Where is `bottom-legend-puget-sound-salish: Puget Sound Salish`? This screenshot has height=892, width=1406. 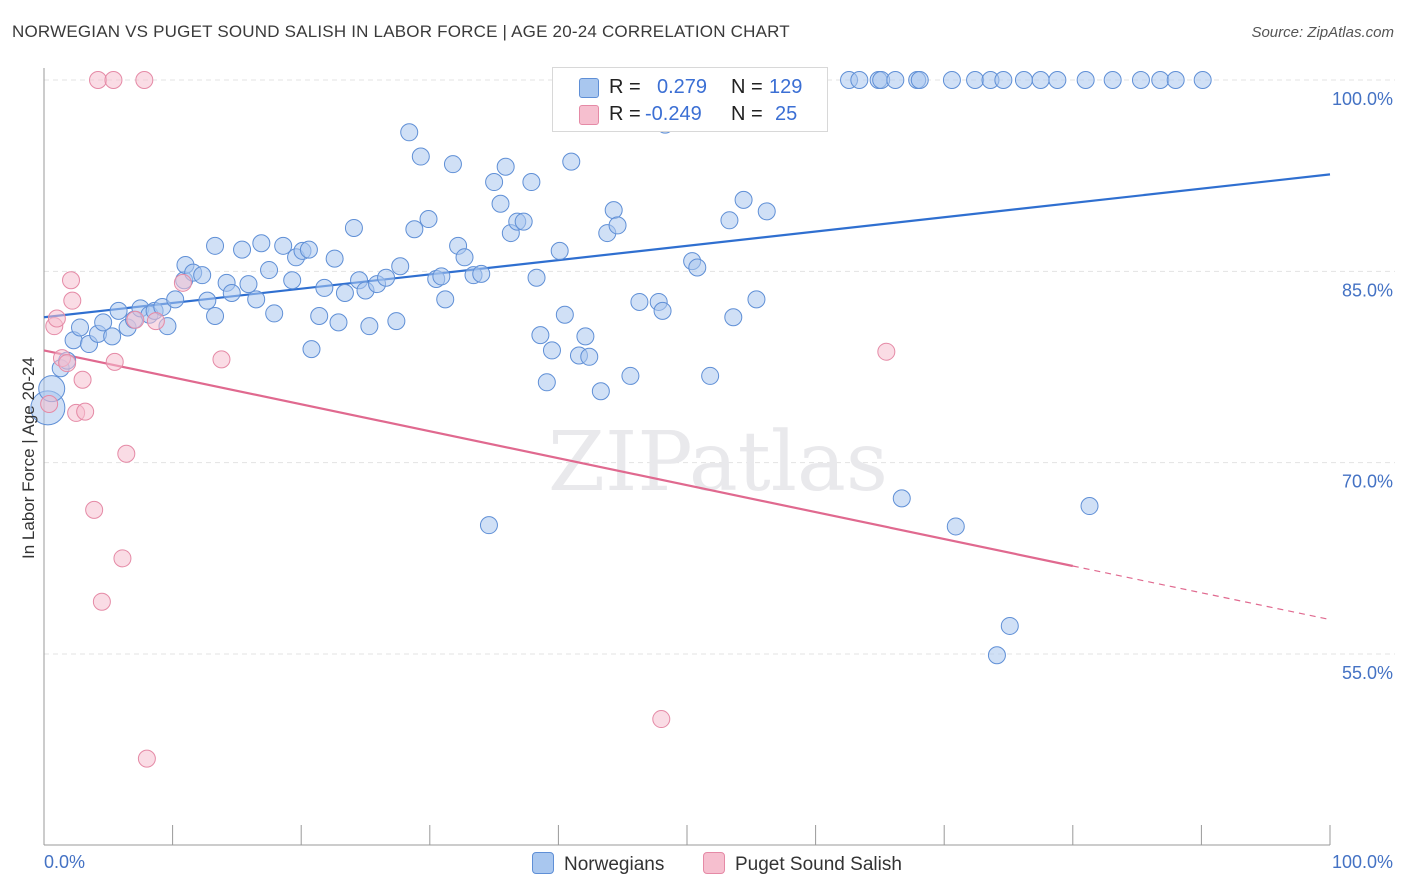 bottom-legend-puget-sound-salish: Puget Sound Salish is located at coordinates (802, 864).